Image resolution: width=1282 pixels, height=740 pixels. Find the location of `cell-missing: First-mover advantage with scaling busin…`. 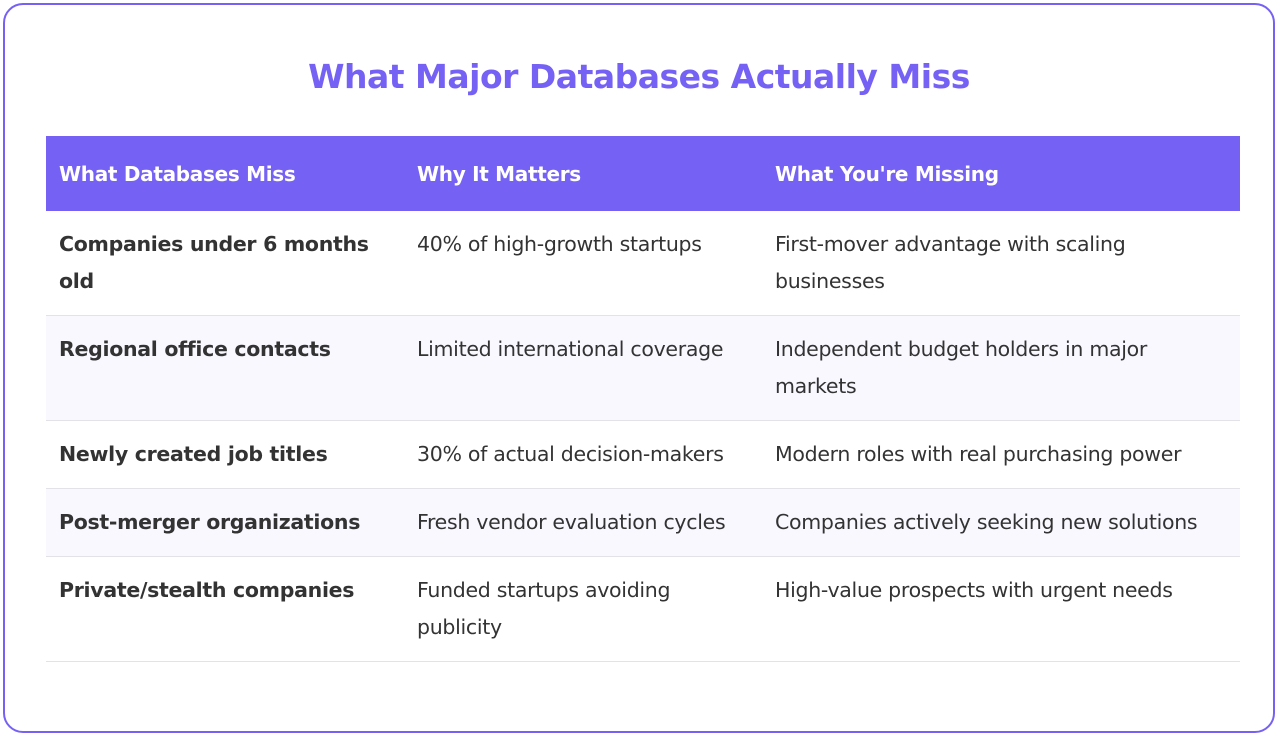

cell-missing: First-mover advantage with scaling busin… is located at coordinates (1001, 263).